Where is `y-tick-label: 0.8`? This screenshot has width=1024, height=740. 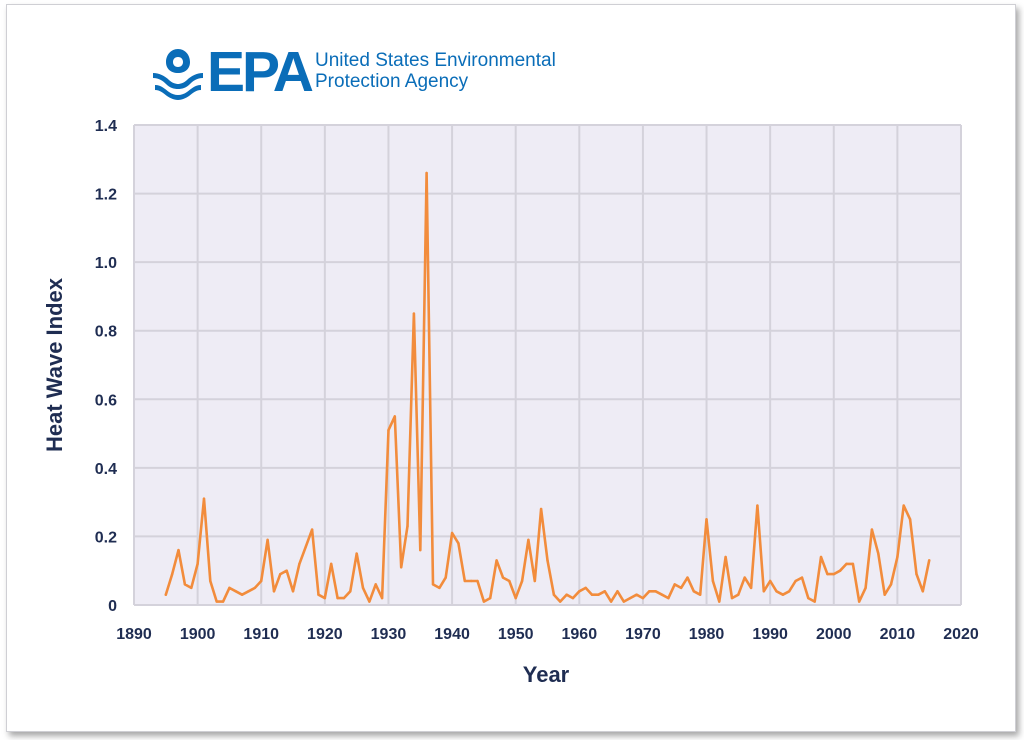 y-tick-label: 0.8 is located at coordinates (106, 332).